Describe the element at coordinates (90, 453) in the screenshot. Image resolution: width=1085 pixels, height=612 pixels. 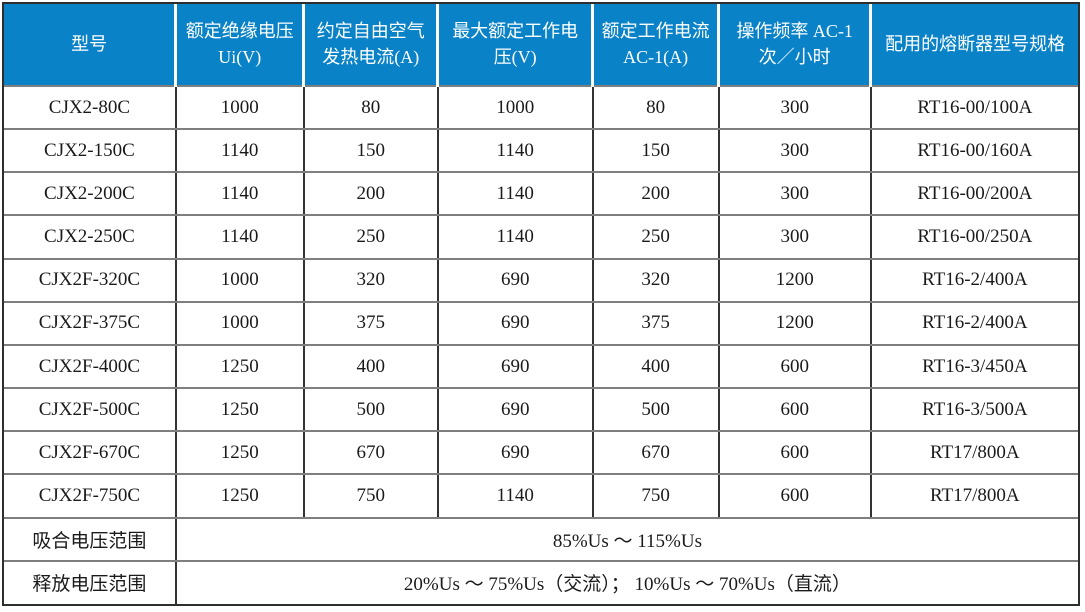
I see `cell-model: CJX2F-670C` at that location.